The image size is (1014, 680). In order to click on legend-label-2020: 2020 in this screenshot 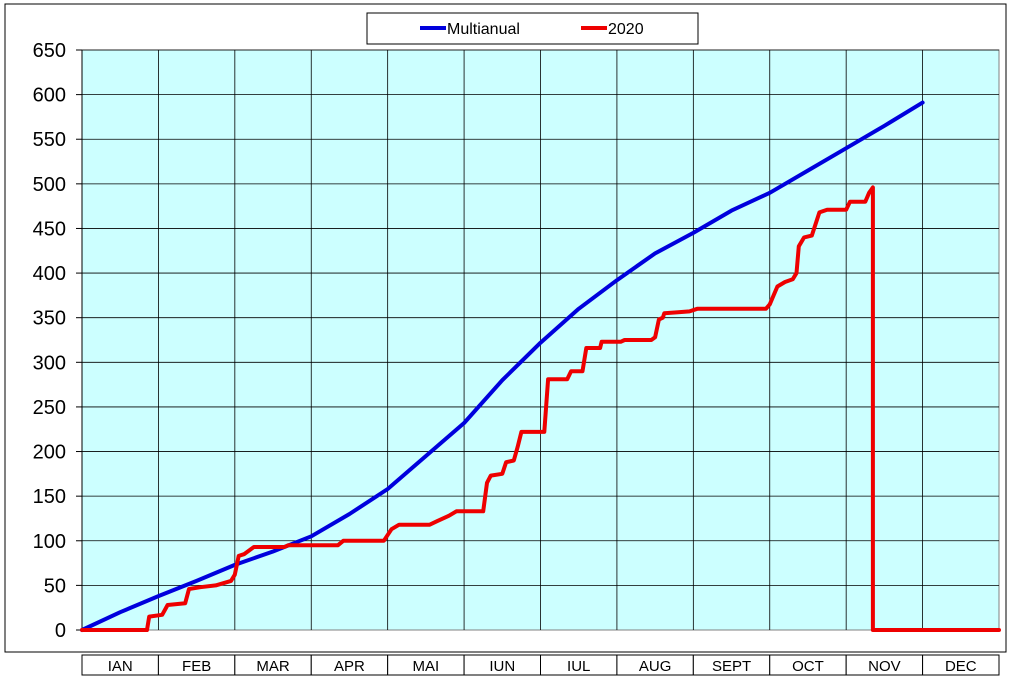, I will do `click(626, 29)`.